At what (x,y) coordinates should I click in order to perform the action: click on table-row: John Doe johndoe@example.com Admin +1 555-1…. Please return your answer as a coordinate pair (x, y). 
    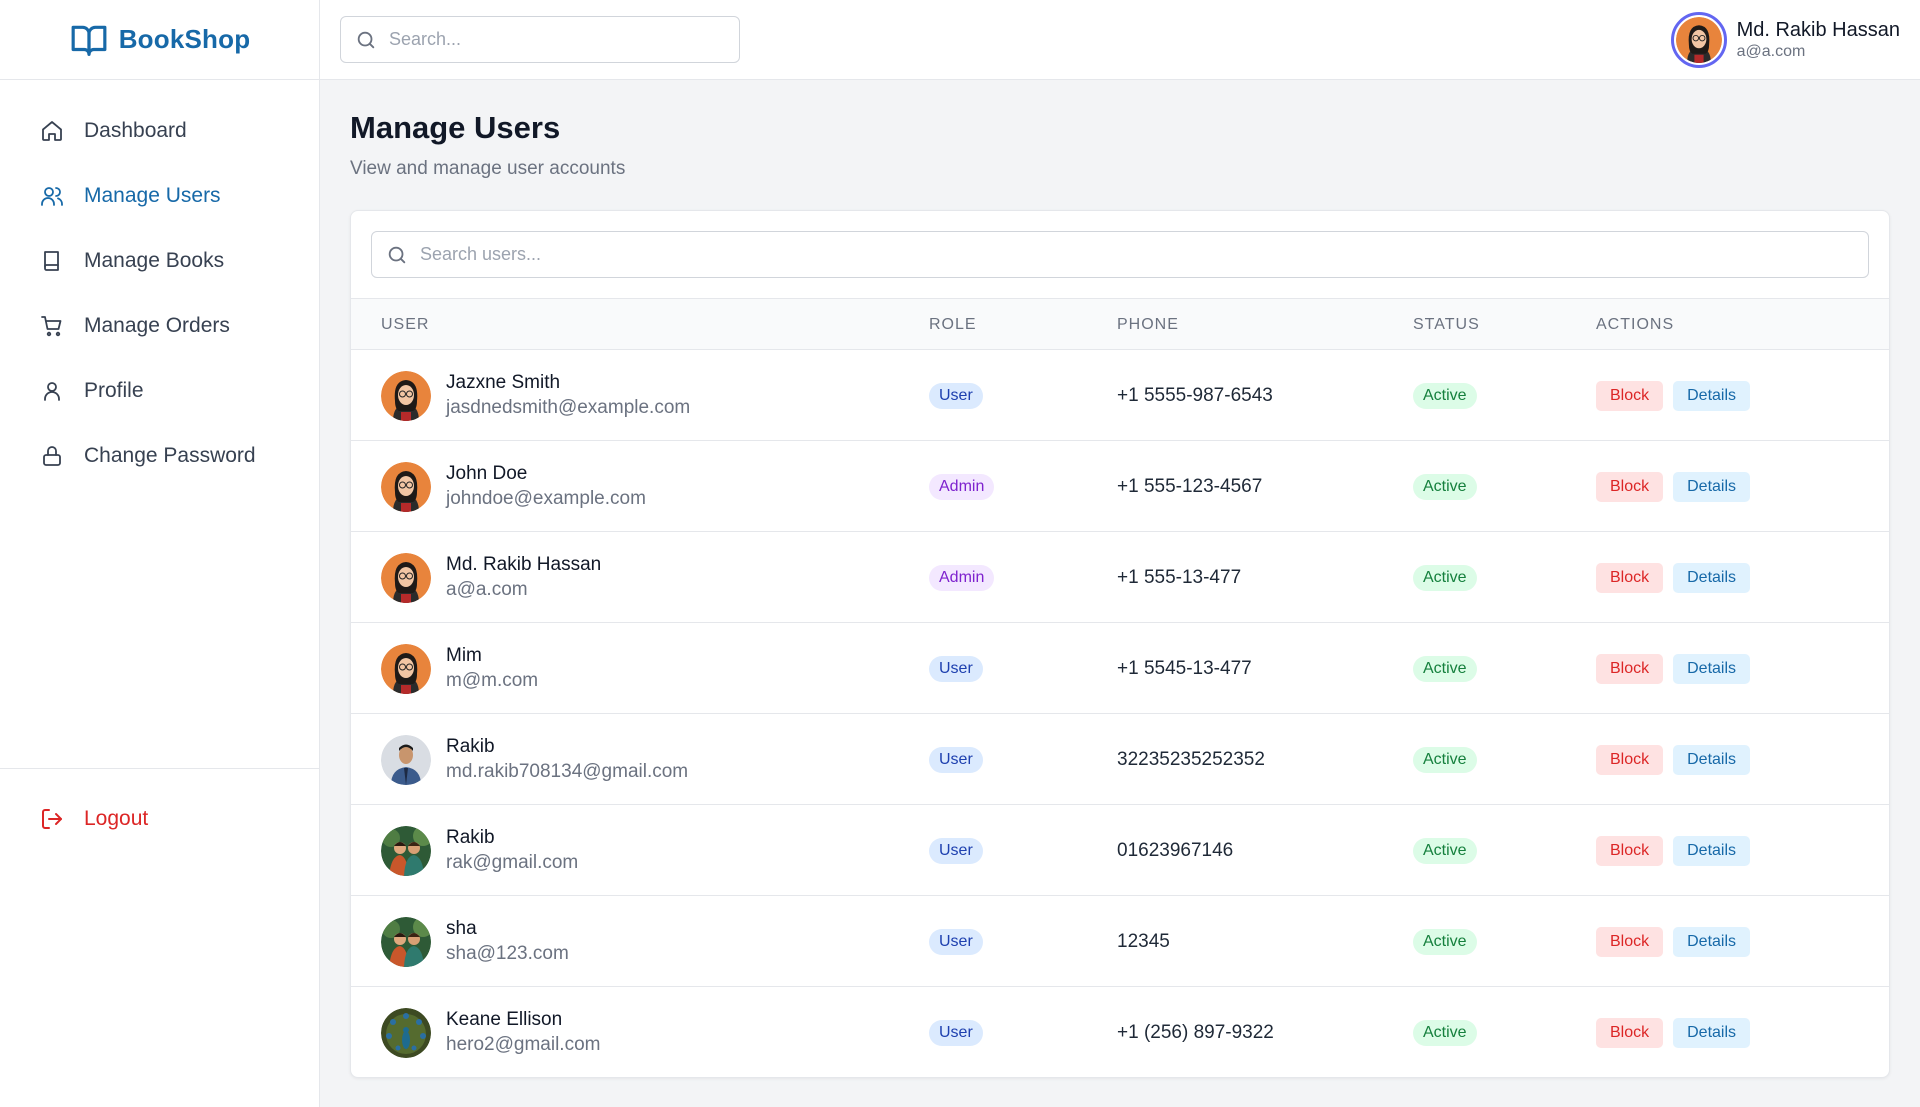
    Looking at the image, I should click on (1120, 486).